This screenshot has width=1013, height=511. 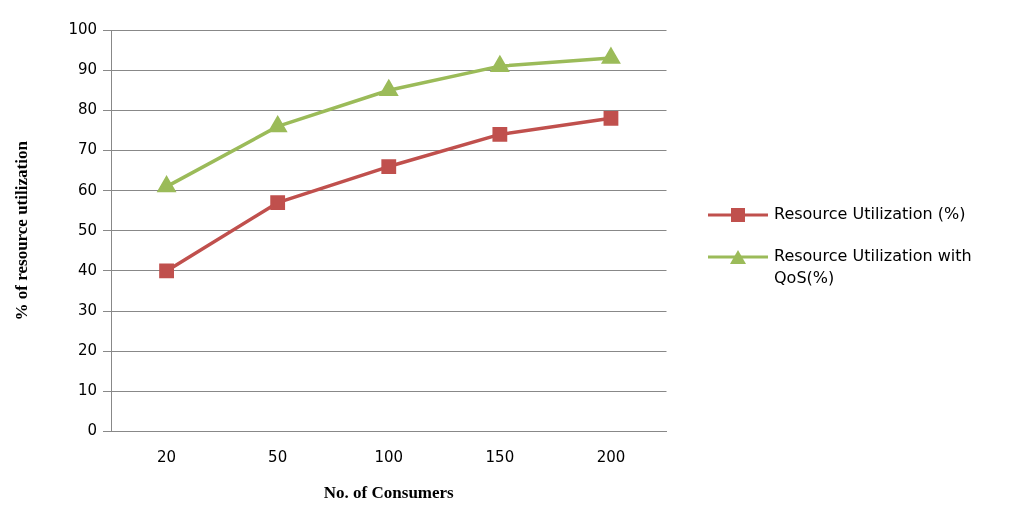 What do you see at coordinates (83, 28) in the screenshot?
I see `y-tick-label: 100` at bounding box center [83, 28].